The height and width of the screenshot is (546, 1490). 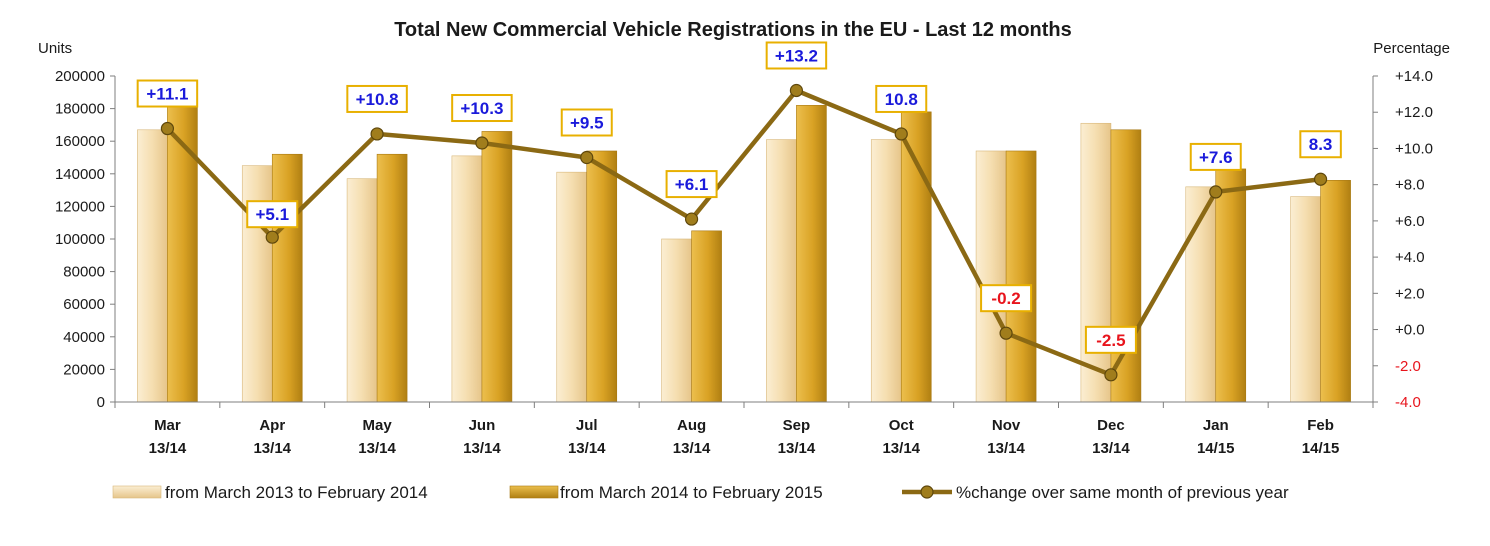 What do you see at coordinates (587, 425) in the screenshot?
I see `x-tick-label-month: Jul` at bounding box center [587, 425].